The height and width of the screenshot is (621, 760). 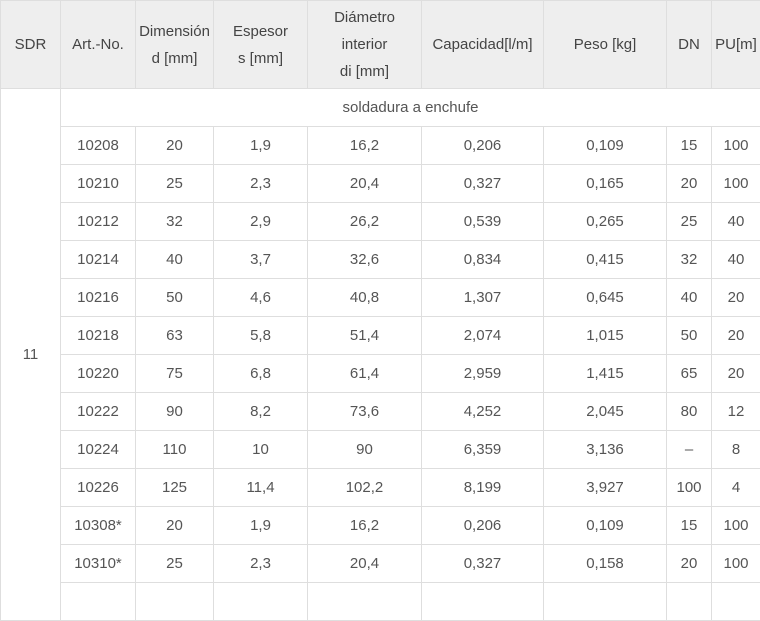 I want to click on cell-diametro: 102,2, so click(x=365, y=488).